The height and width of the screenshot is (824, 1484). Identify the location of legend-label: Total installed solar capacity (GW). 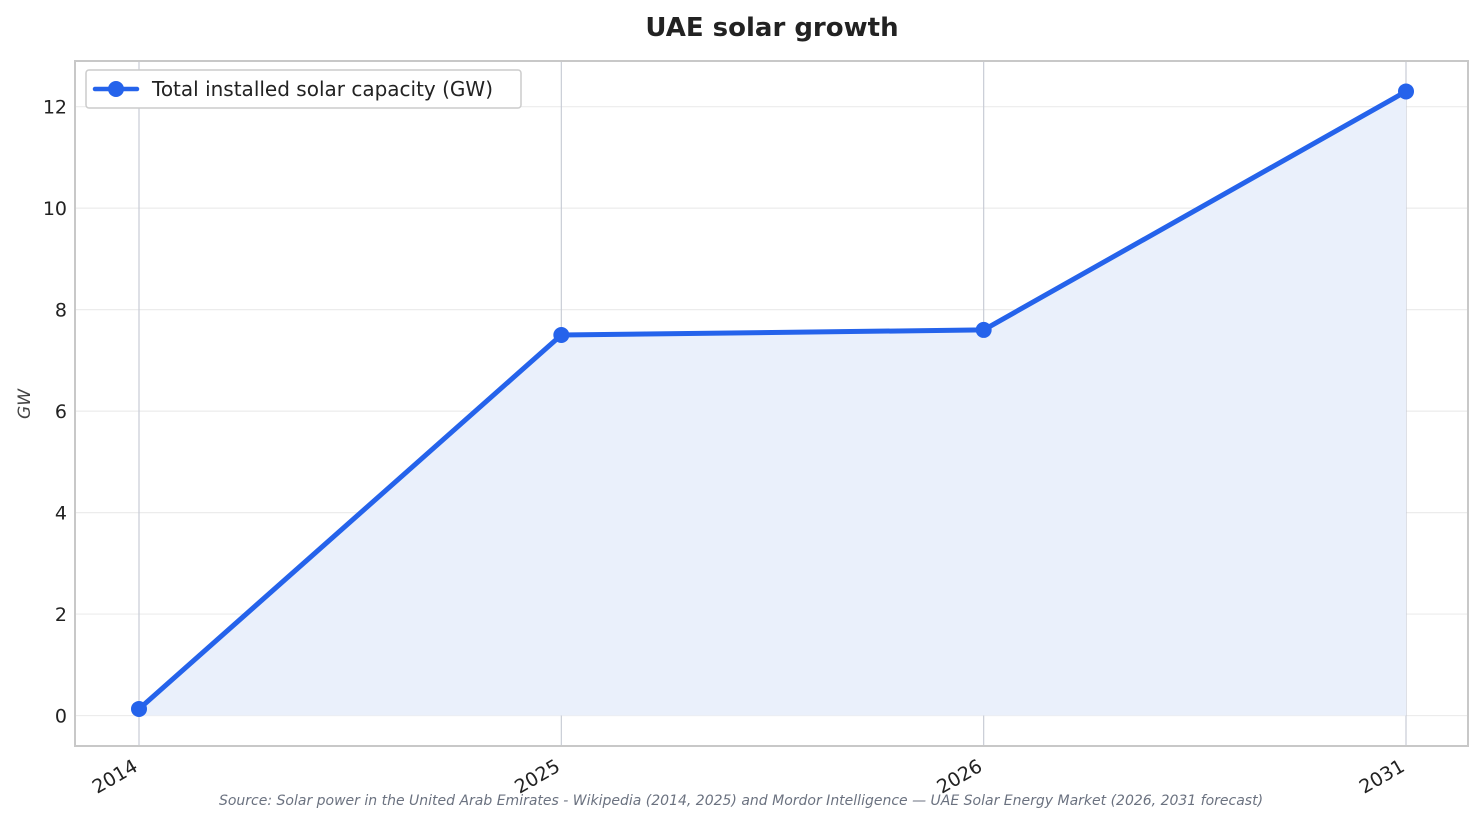
(322, 89).